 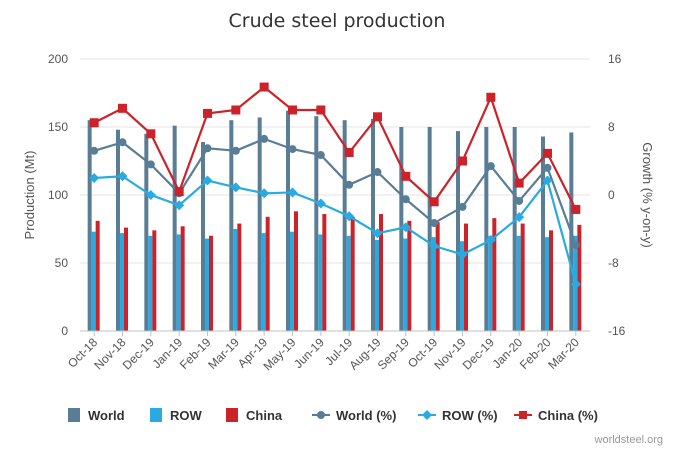 I want to click on y-right-tick-label: -16, so click(x=617, y=331).